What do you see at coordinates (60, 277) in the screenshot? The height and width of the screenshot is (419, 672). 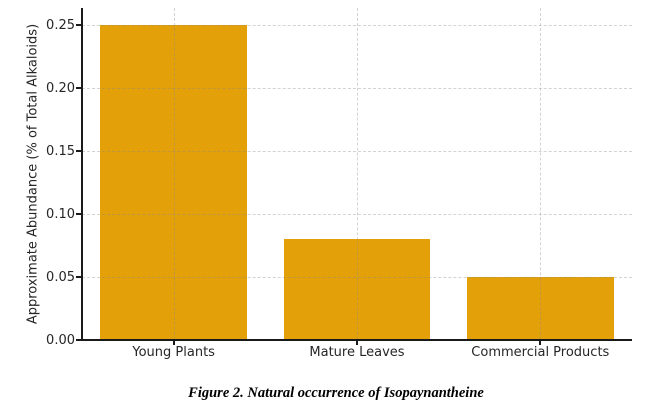 I see `y-tick-label: 0.05` at bounding box center [60, 277].